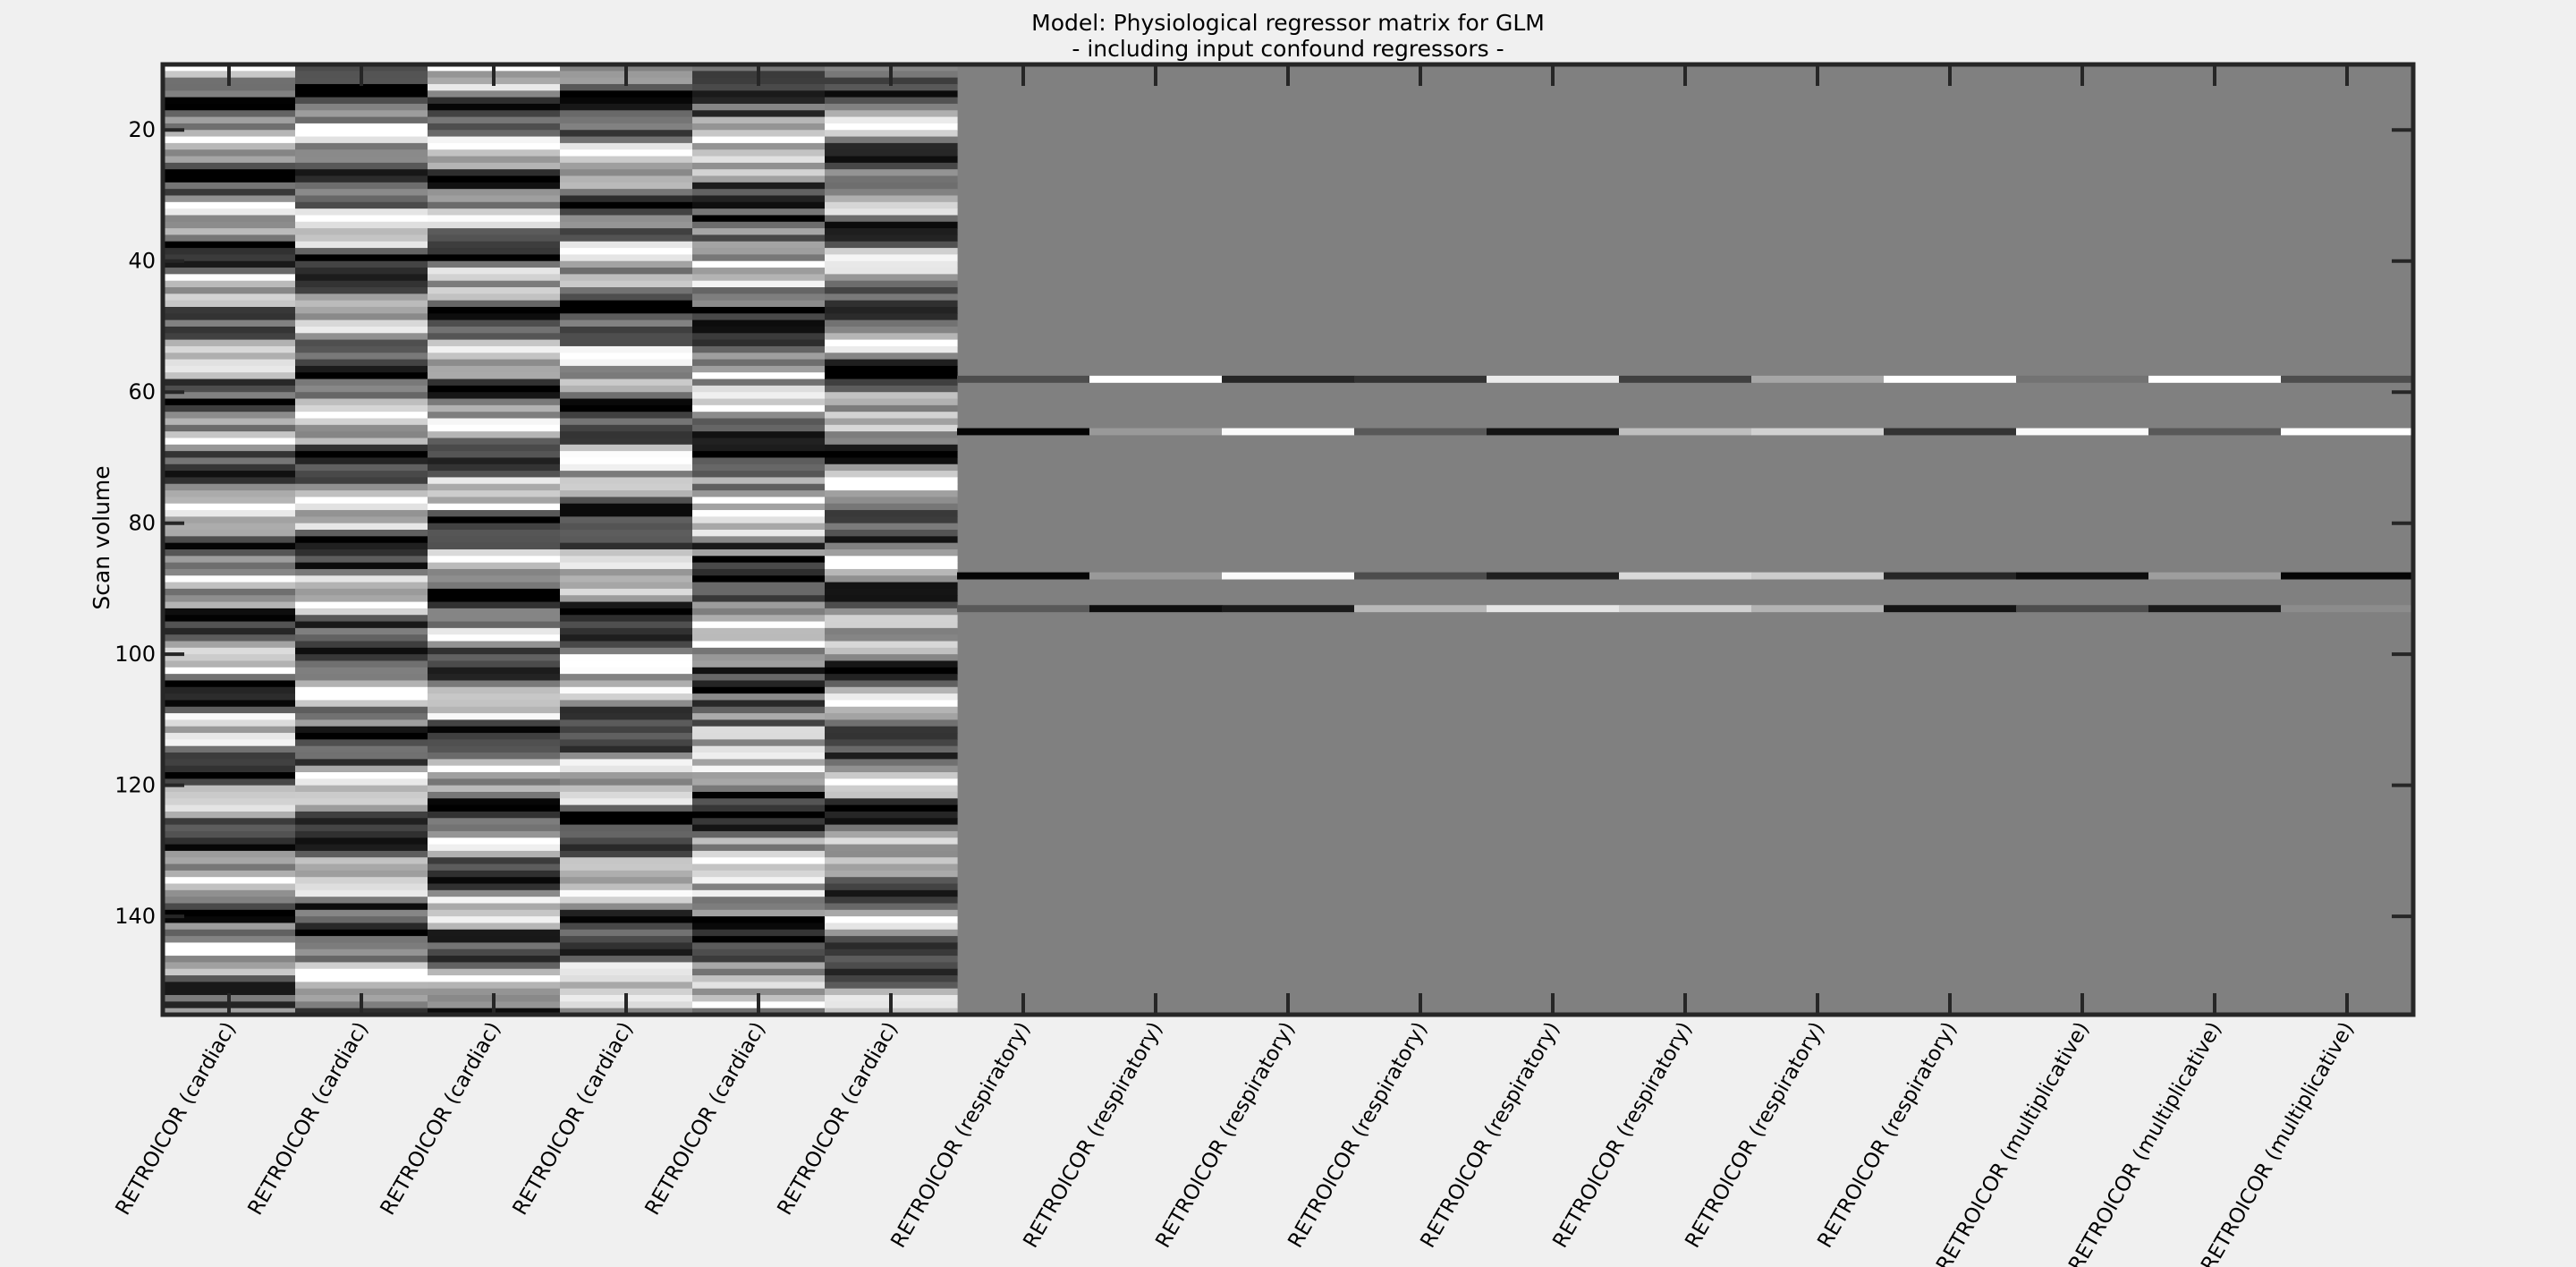 Image resolution: width=2576 pixels, height=1267 pixels. What do you see at coordinates (142, 261) in the screenshot?
I see `y-tick-label: 40` at bounding box center [142, 261].